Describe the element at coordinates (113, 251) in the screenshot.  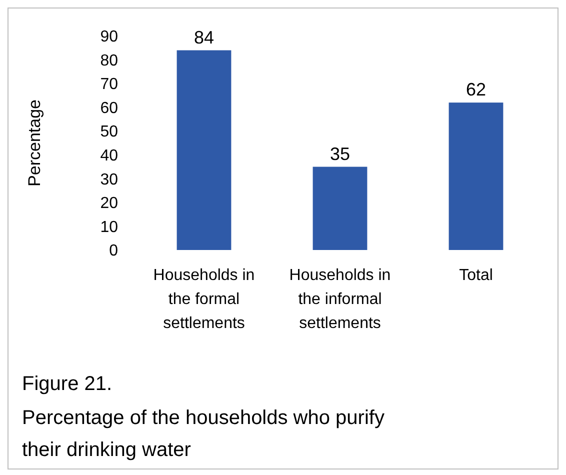
I see `y-tick-label: 0` at that location.